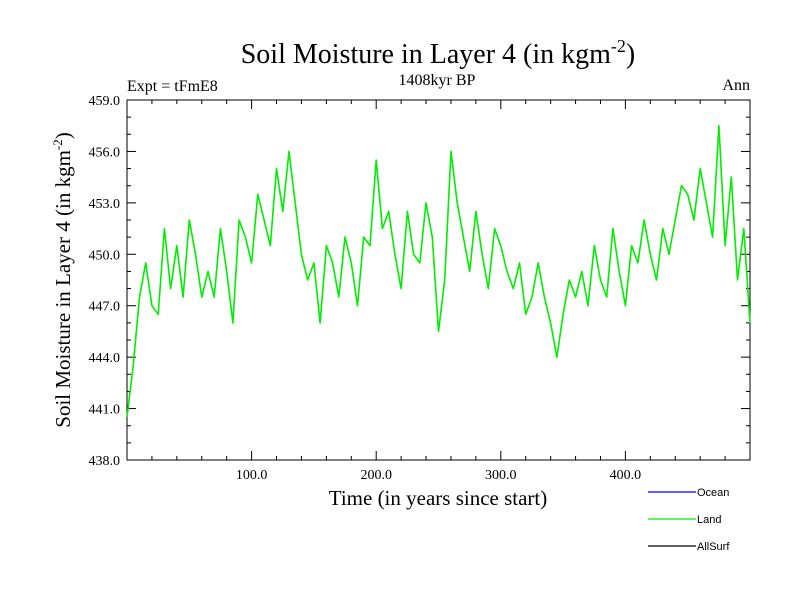 Image resolution: width=800 pixels, height=600 pixels. Describe the element at coordinates (736, 85) in the screenshot. I see `season-label: Ann` at that location.